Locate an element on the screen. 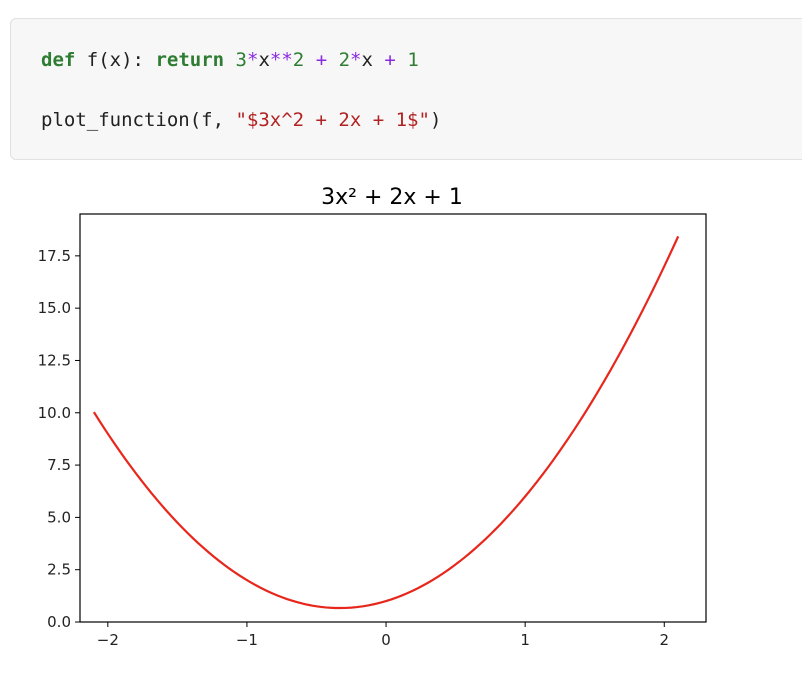 Image resolution: width=802 pixels, height=675 pixels. close-paren: ) is located at coordinates (435, 120).